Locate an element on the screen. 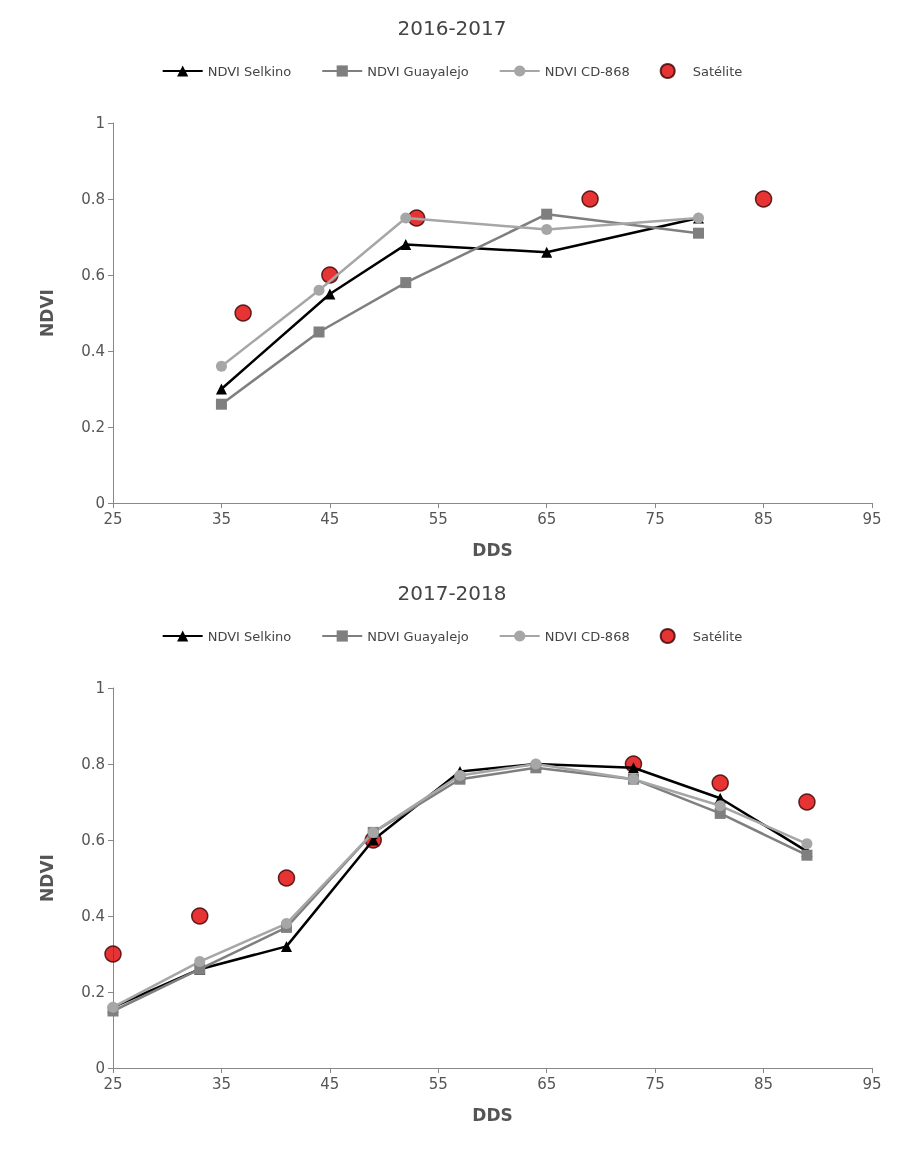  chart-title: 2017-2018 is located at coordinates (452, 593).